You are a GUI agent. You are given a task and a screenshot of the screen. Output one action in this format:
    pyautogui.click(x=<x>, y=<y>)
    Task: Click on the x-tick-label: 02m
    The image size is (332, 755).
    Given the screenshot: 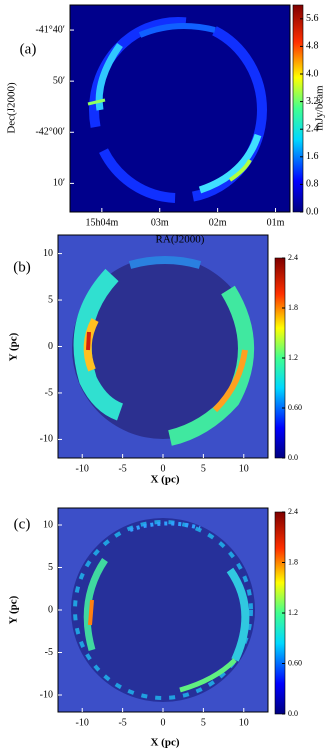 What is the action you would take?
    pyautogui.click(x=218, y=222)
    